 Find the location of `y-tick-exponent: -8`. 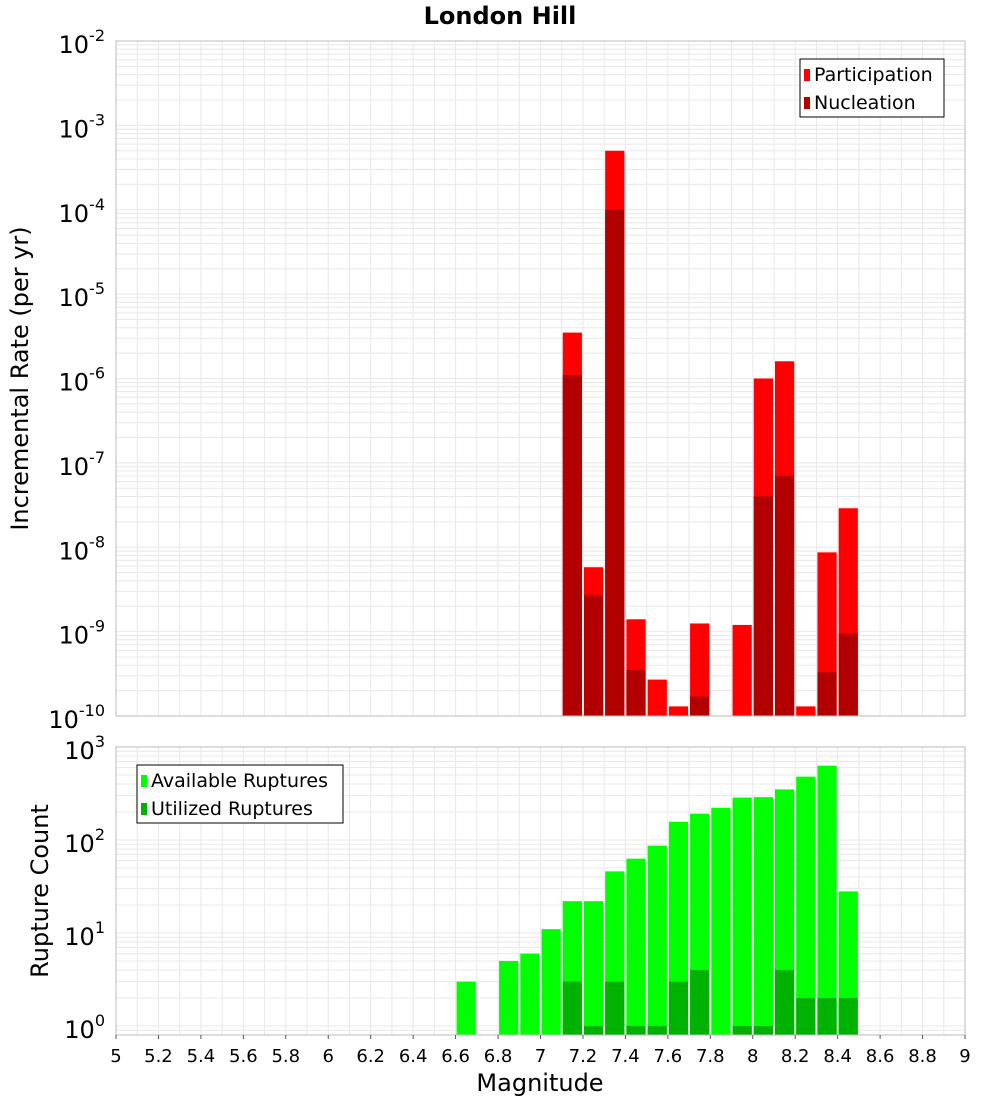

y-tick-exponent: -8 is located at coordinates (97, 541).